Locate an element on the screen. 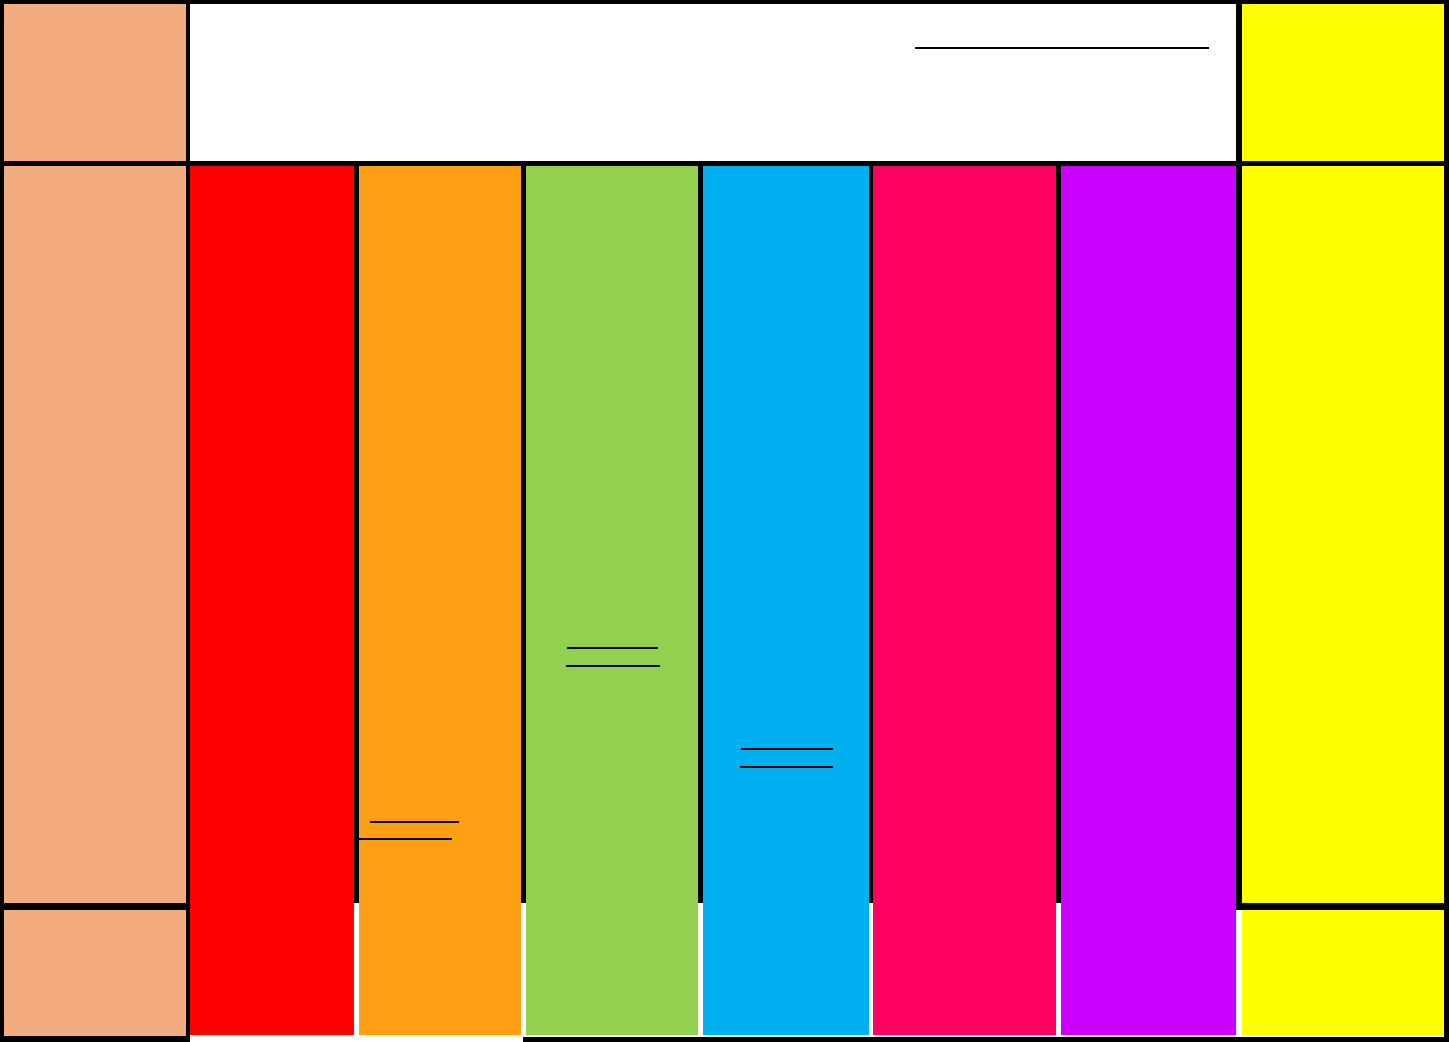 This screenshot has height=1042, width=1449. column-red is located at coordinates (272, 600).